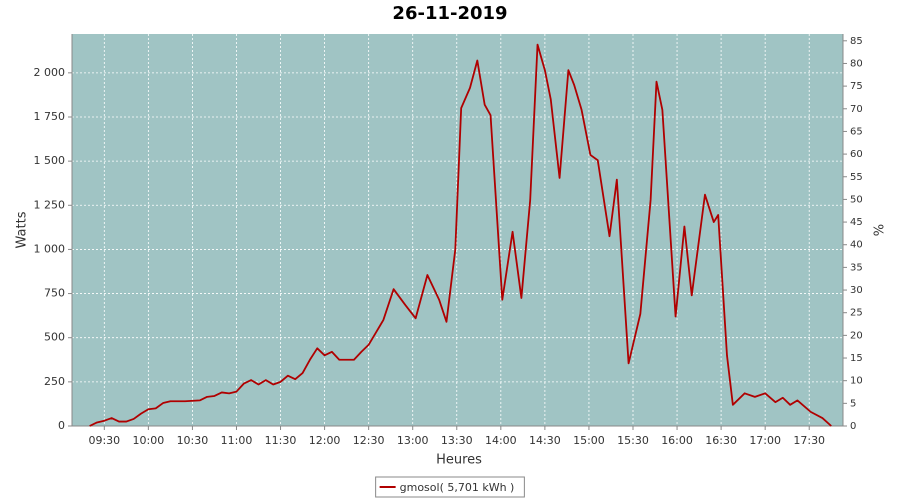 This screenshot has height=500, width=900. I want to click on y-tick-label: 1 250, so click(50, 204).